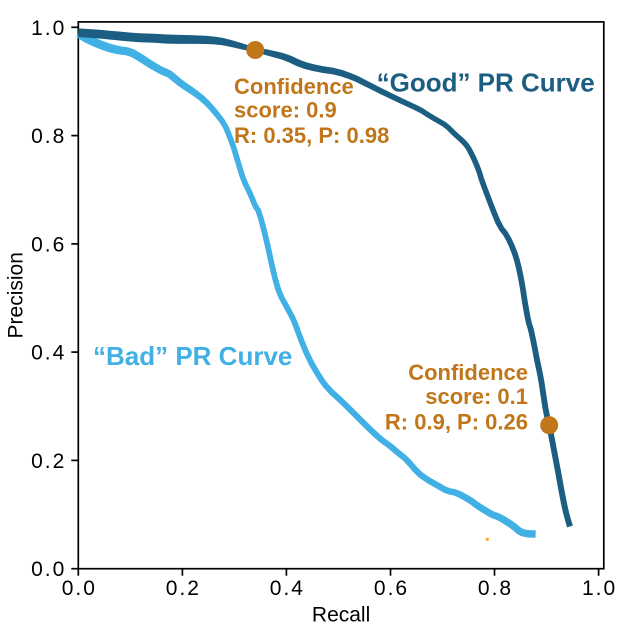 The width and height of the screenshot is (627, 628). What do you see at coordinates (341, 614) in the screenshot?
I see `svg-text: Recall` at bounding box center [341, 614].